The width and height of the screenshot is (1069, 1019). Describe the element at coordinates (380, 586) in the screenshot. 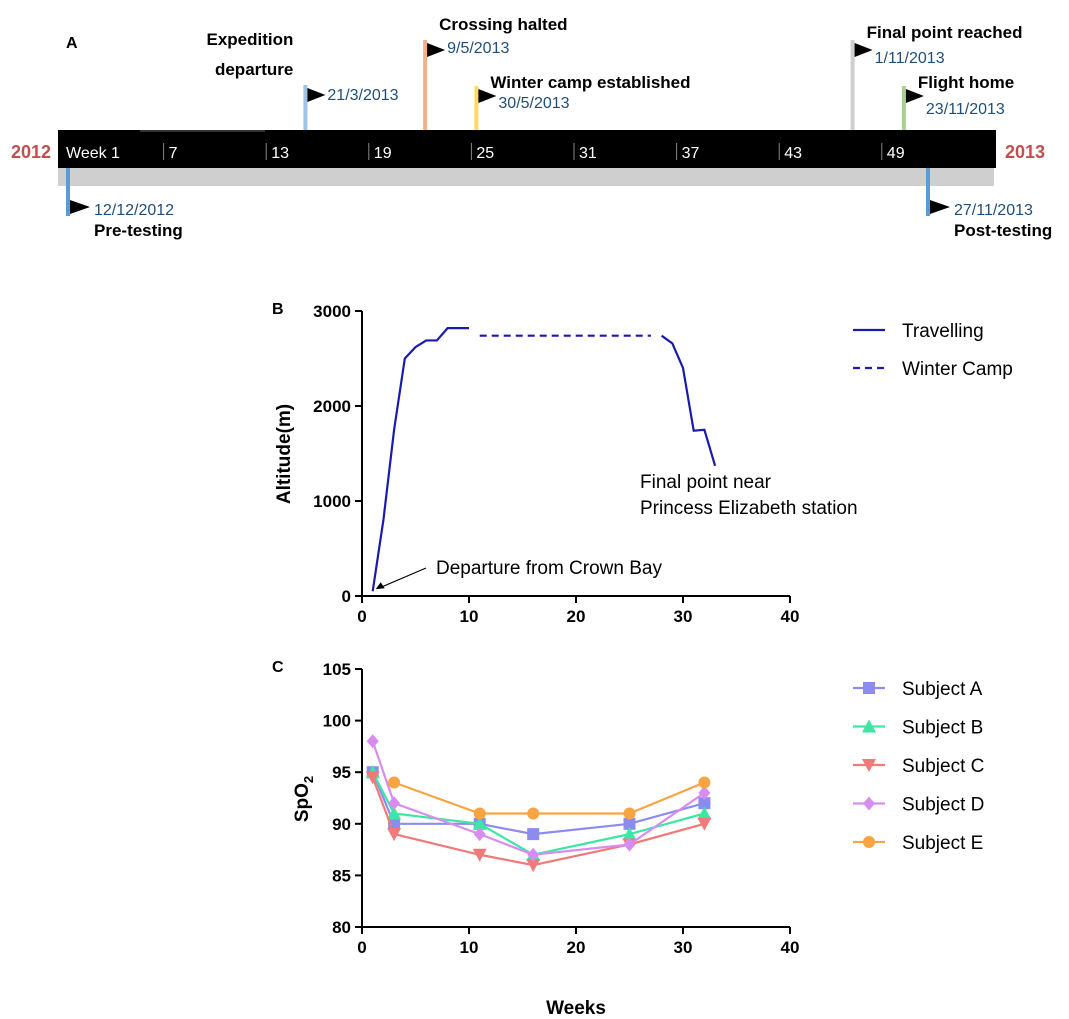

I see `arrow-head` at that location.